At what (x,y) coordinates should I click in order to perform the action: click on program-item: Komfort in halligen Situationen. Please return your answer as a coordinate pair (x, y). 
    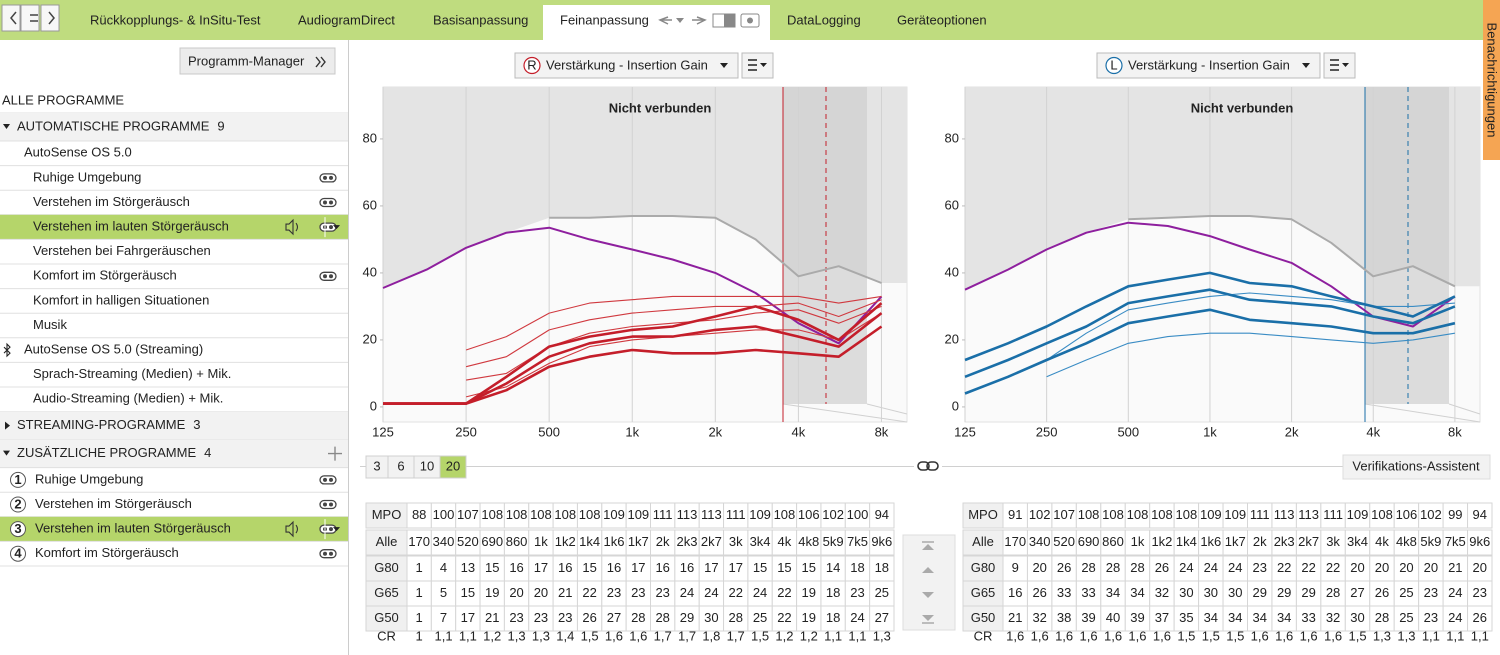
    Looking at the image, I should click on (121, 299).